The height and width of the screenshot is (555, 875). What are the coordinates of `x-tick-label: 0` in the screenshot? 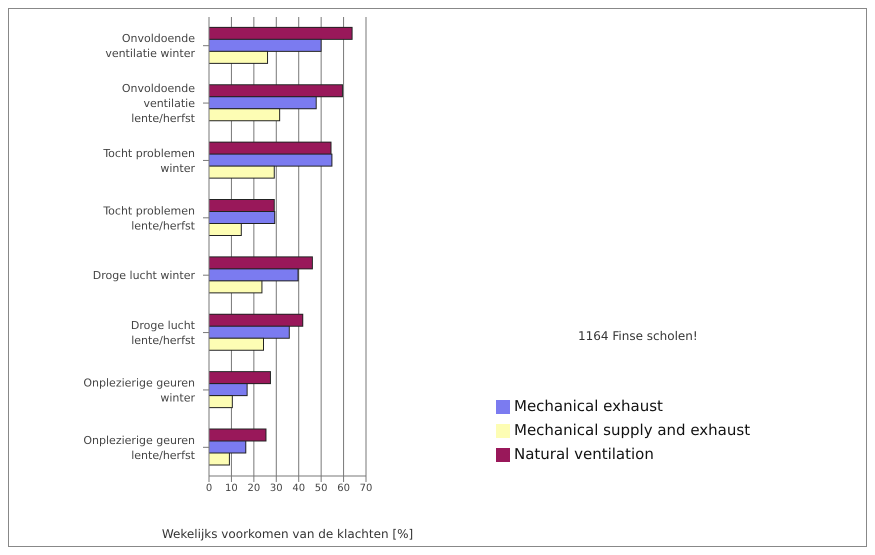 It's located at (209, 488).